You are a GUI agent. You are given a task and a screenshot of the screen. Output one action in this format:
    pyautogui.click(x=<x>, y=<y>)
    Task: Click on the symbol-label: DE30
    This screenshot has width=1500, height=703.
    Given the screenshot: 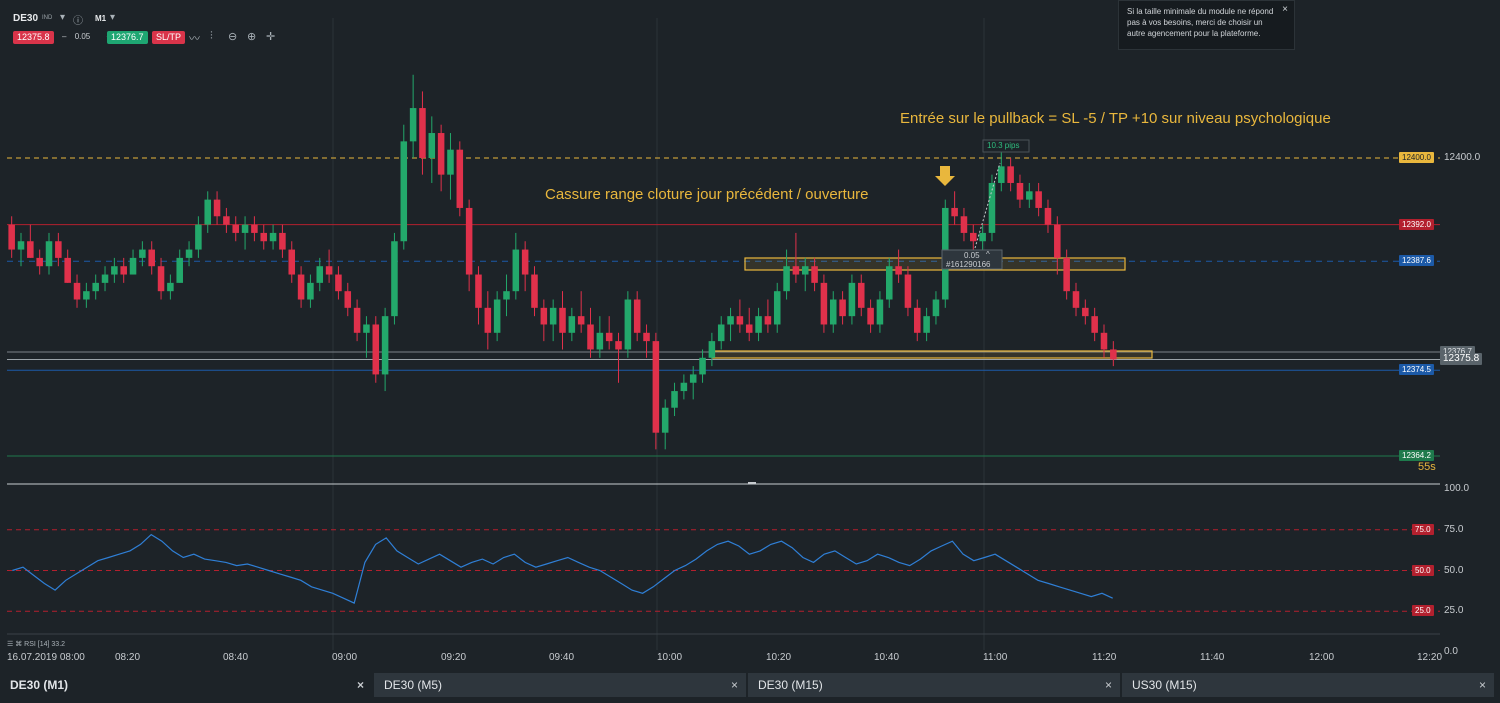 What is the action you would take?
    pyautogui.click(x=26, y=18)
    